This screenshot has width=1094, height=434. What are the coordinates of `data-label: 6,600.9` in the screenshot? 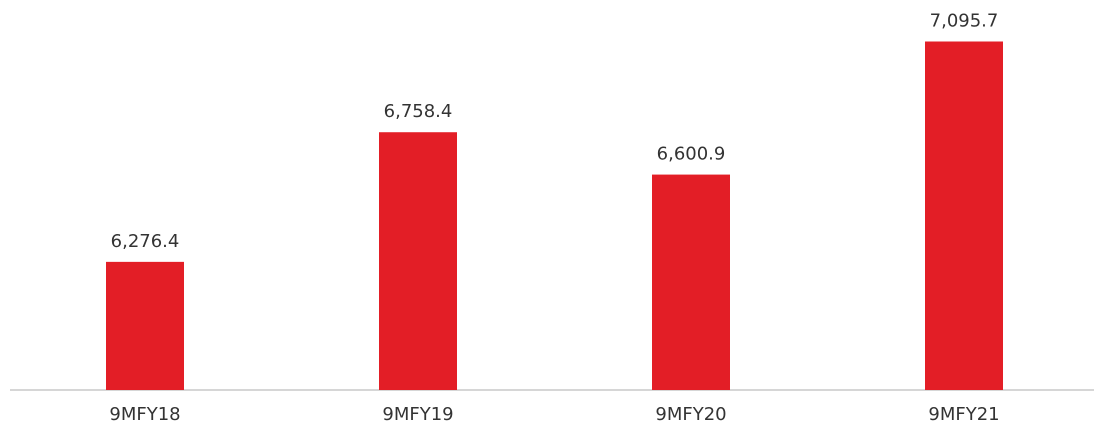 It's located at (691, 154).